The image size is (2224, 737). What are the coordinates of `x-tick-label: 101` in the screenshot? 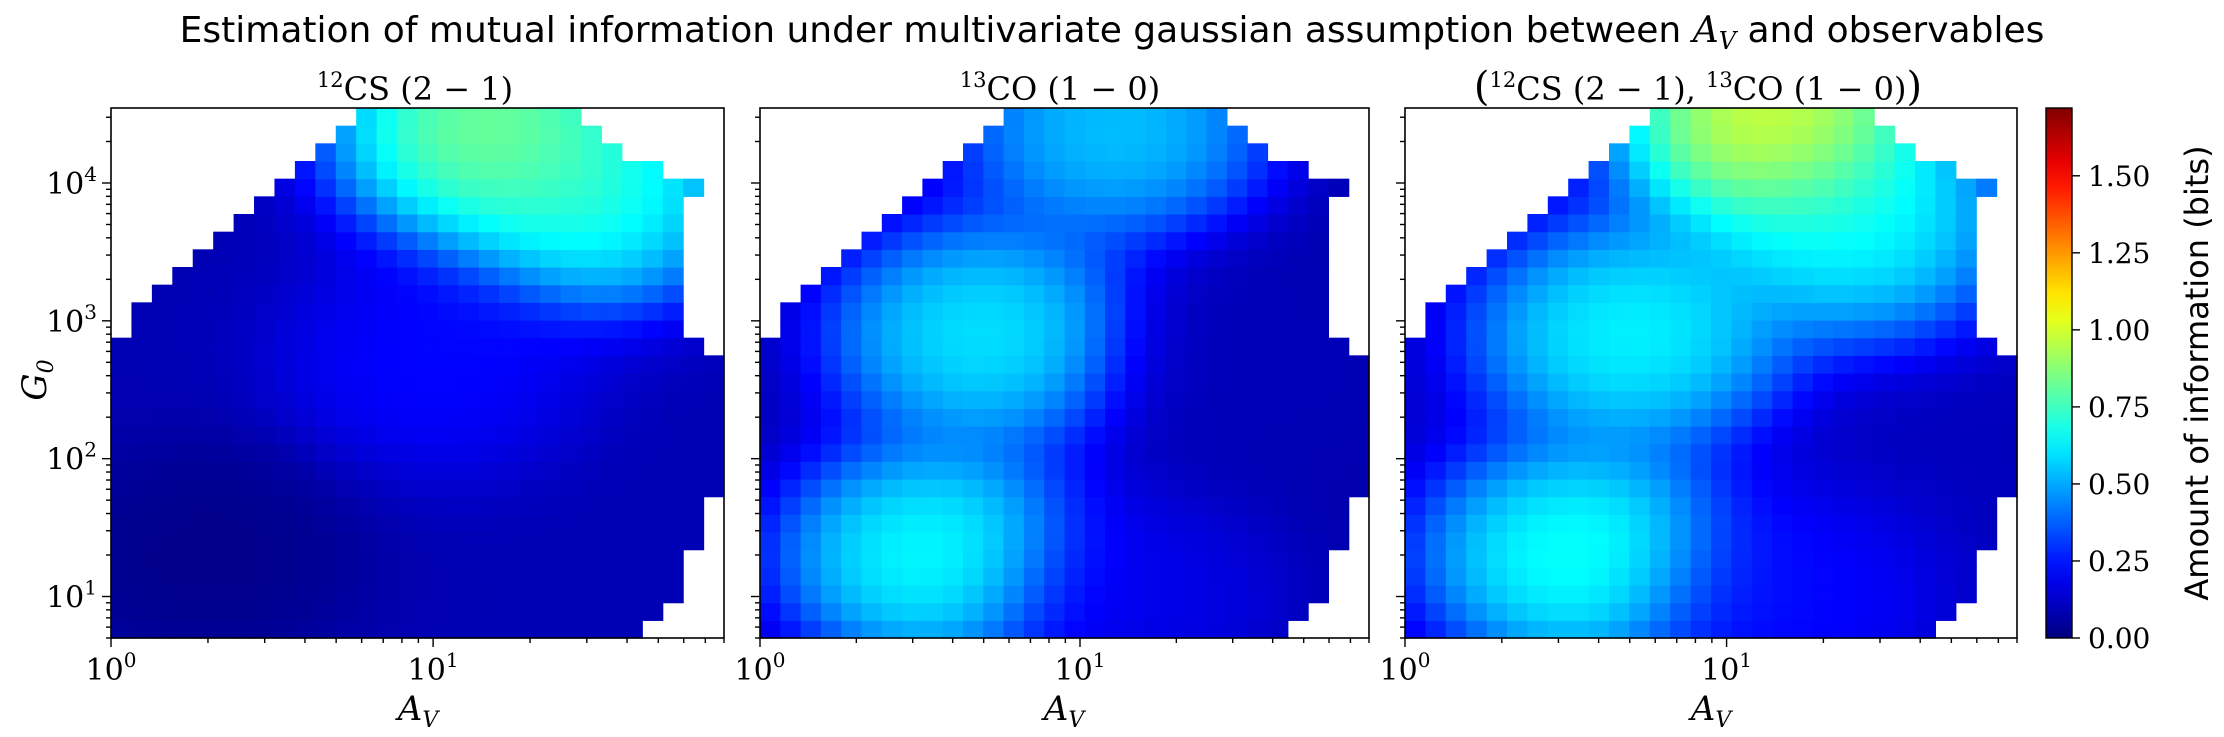 It's located at (433, 668).